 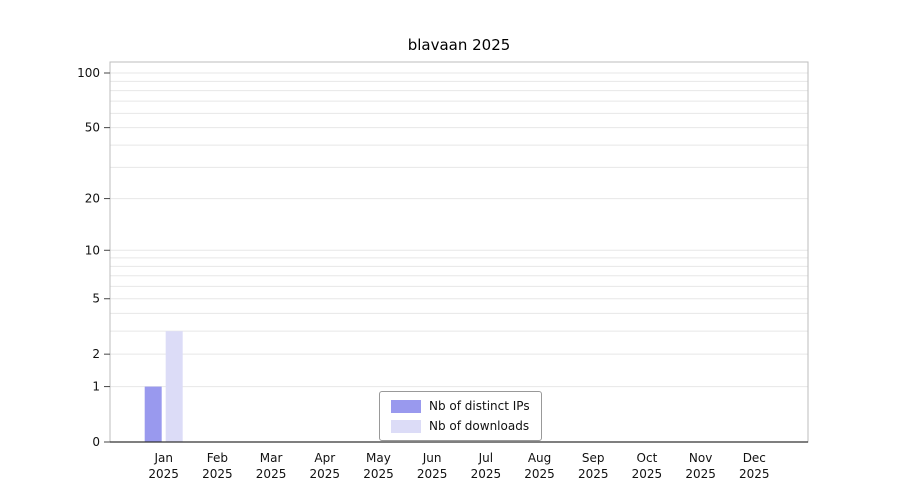 I want to click on x-tick-label: May, so click(x=378, y=458).